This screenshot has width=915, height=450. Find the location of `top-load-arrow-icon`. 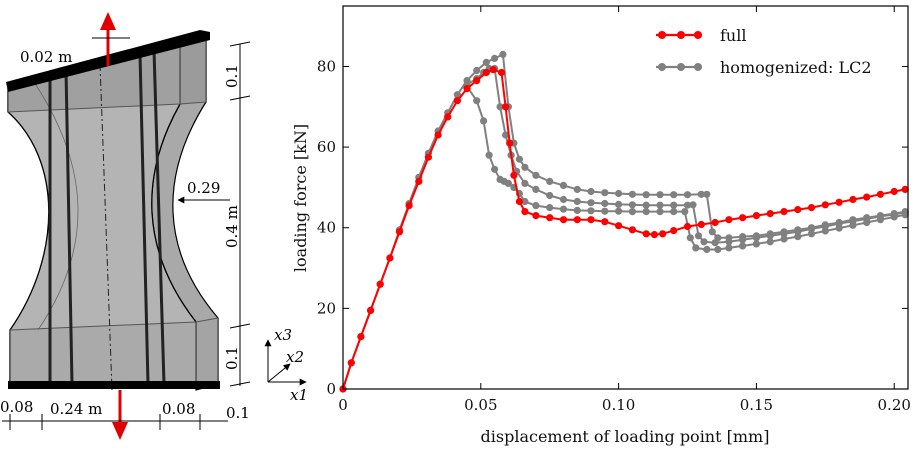

top-load-arrow-icon is located at coordinates (108, 21).